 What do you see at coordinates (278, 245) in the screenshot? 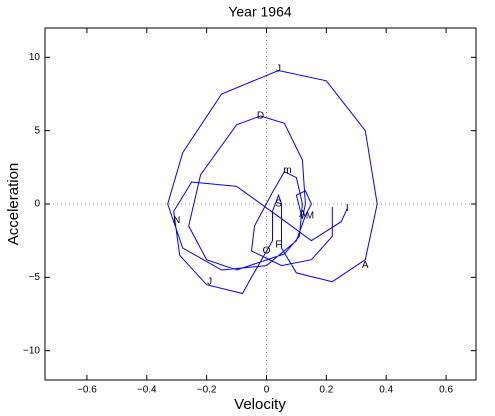
I see `annotation: F` at bounding box center [278, 245].